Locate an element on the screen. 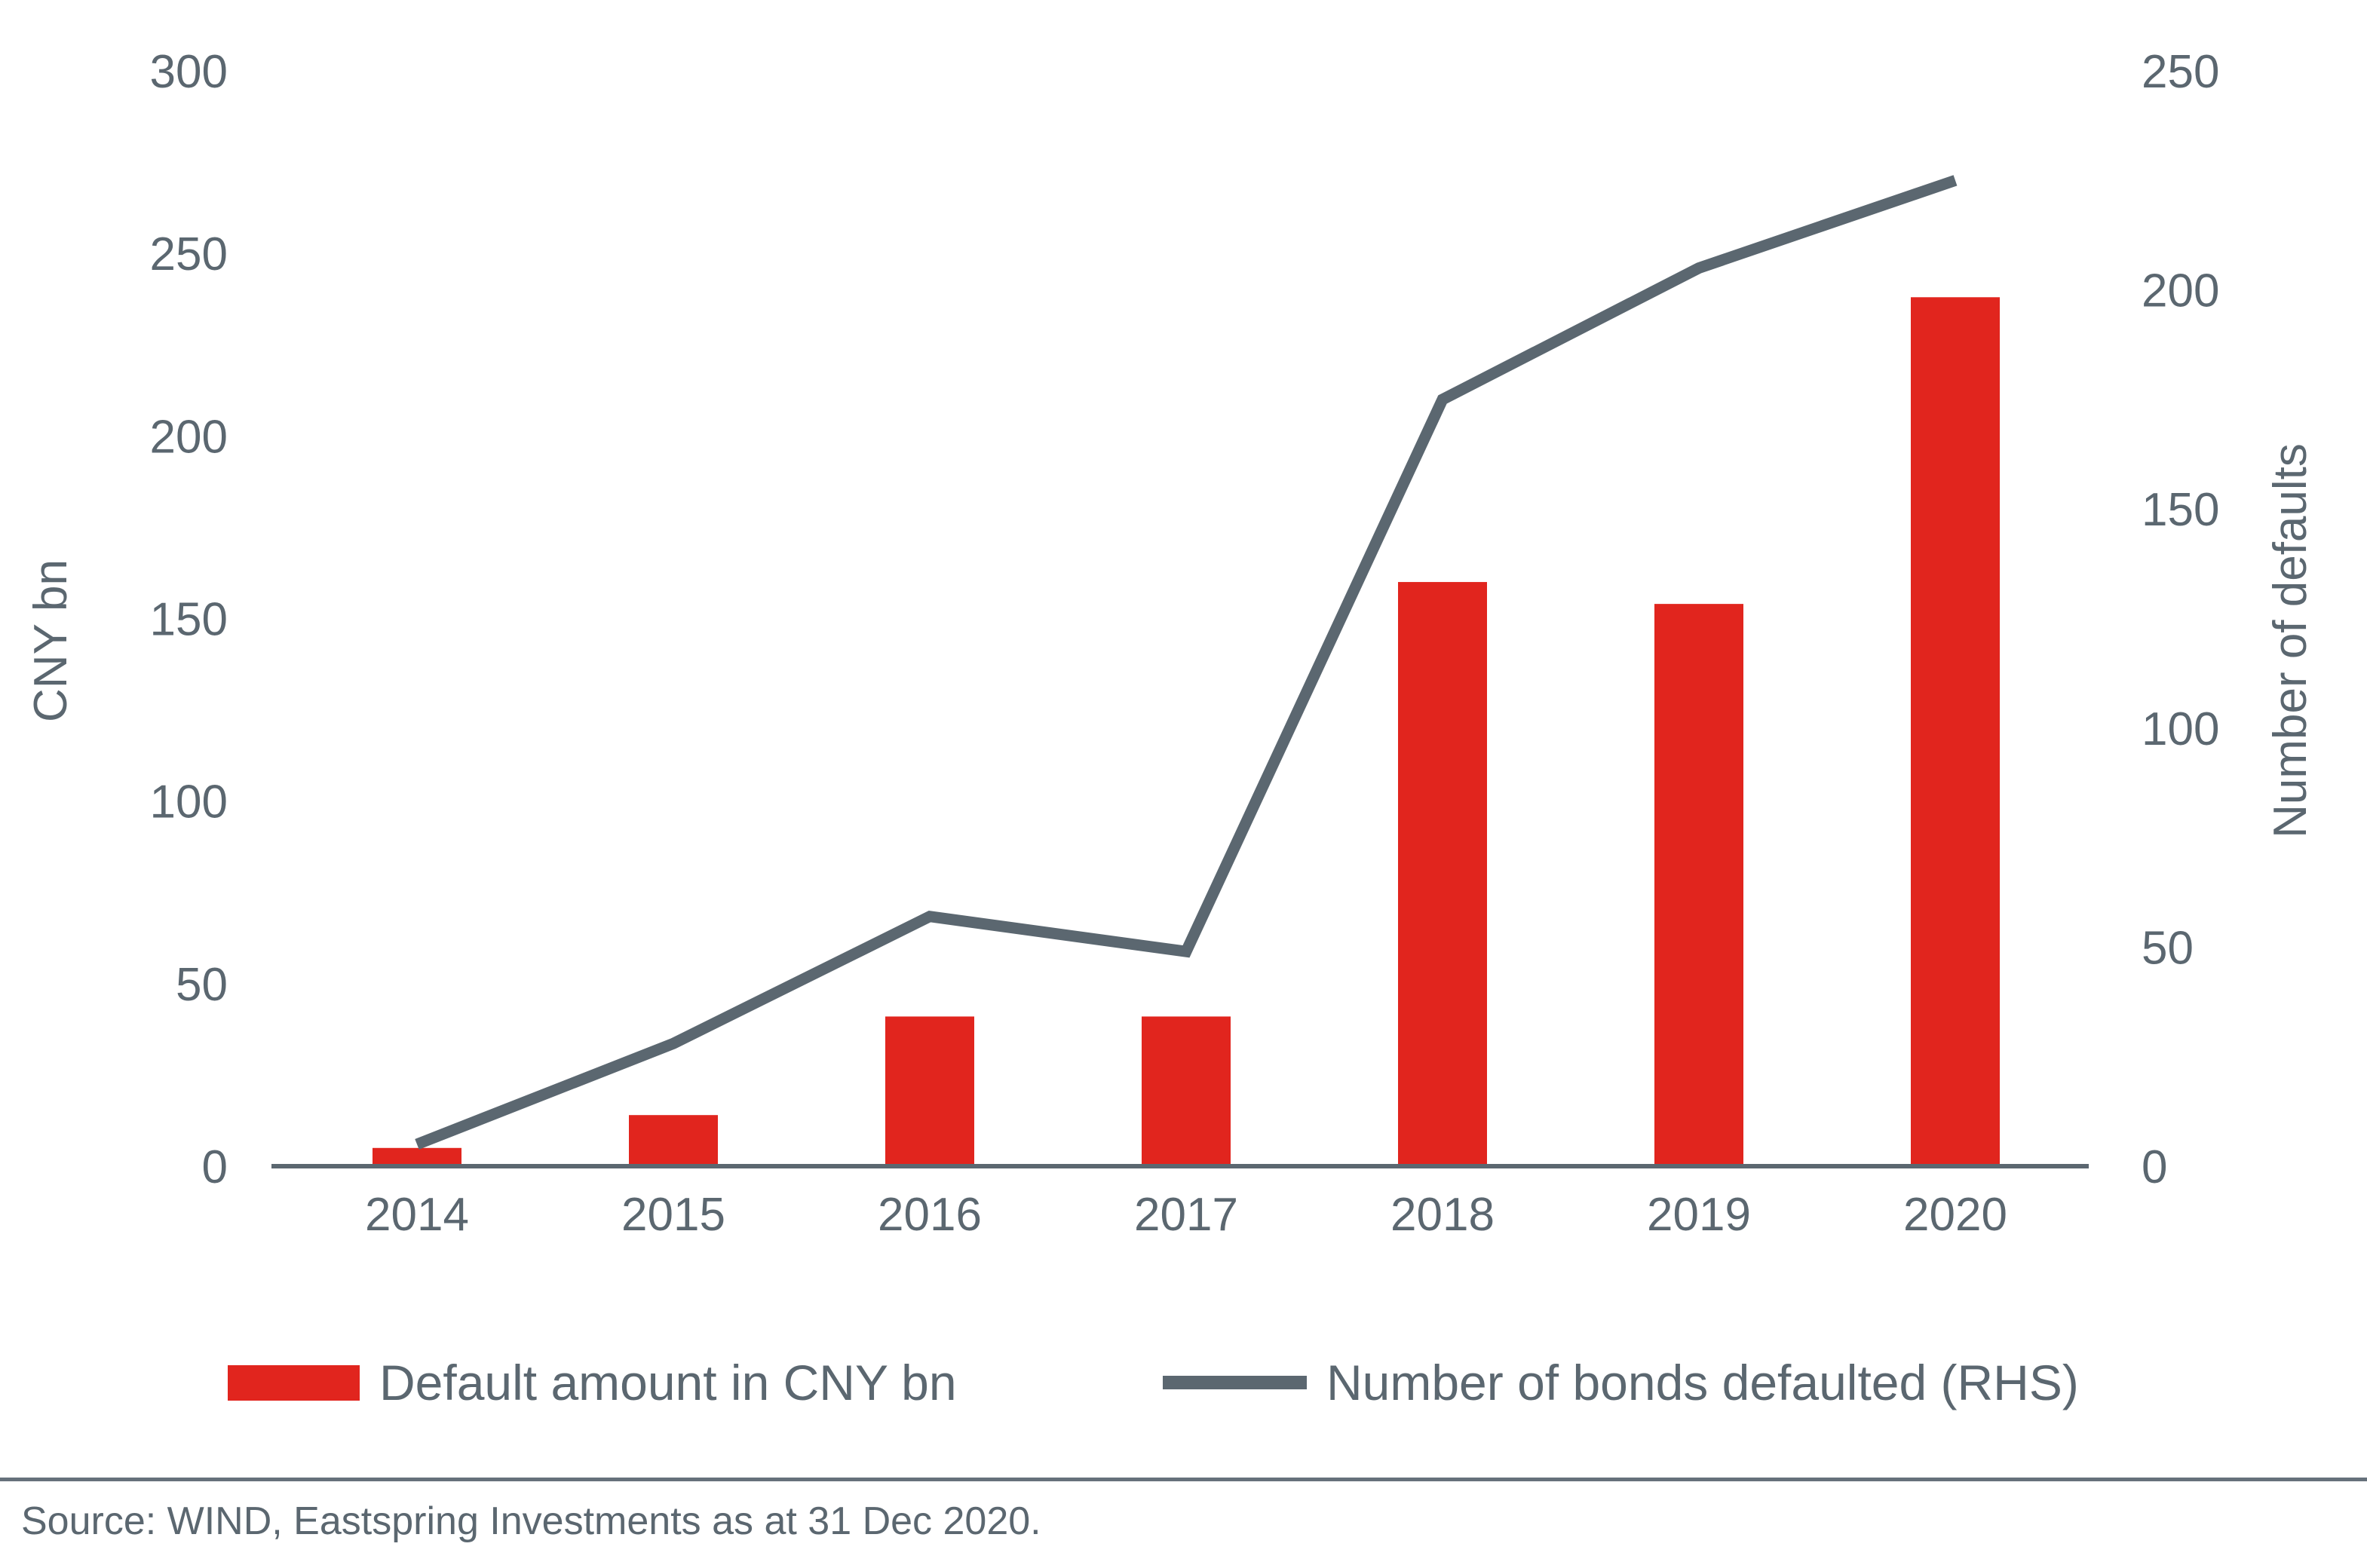 The width and height of the screenshot is (2367, 1568). line-swatch is located at coordinates (1235, 1382).